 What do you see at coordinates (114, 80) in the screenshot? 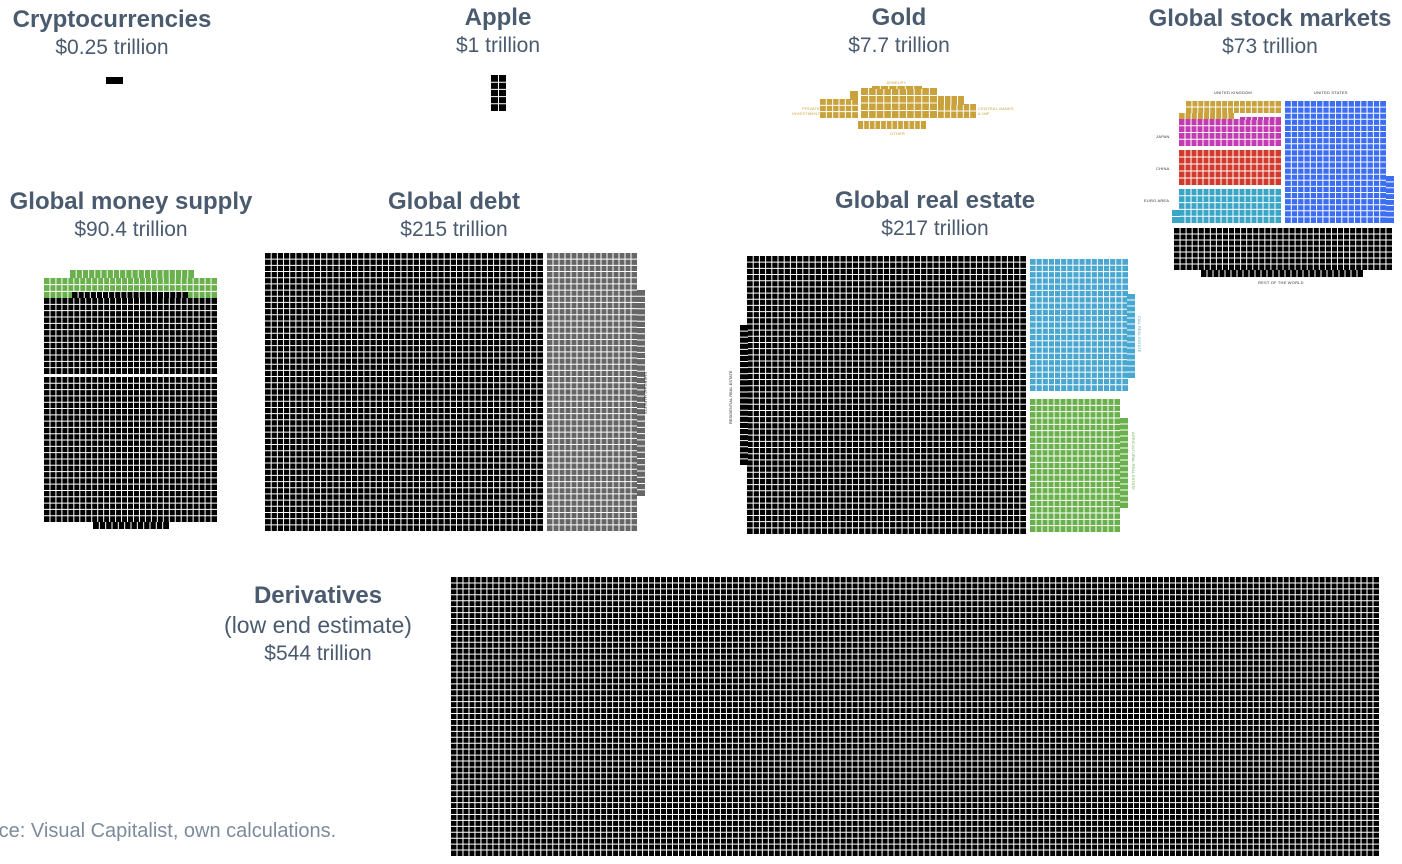
I see `crypto-waffle` at bounding box center [114, 80].